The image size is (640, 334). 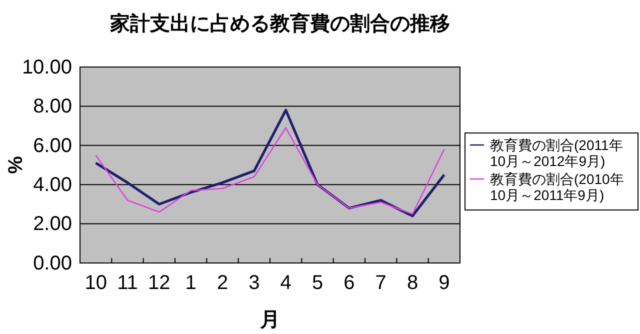 What do you see at coordinates (190, 283) in the screenshot?
I see `x-tick-label: 1` at bounding box center [190, 283].